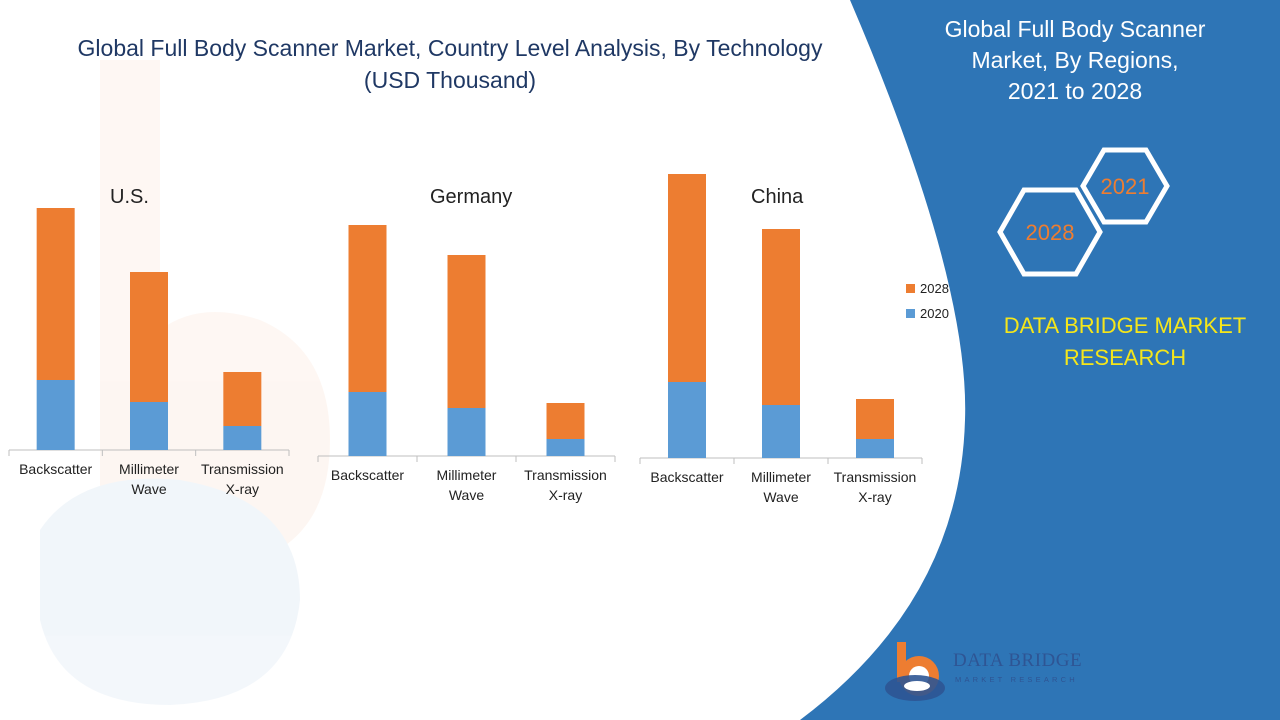  What do you see at coordinates (1125, 357) in the screenshot?
I see `brand-text-line2: RESEARCH` at bounding box center [1125, 357].